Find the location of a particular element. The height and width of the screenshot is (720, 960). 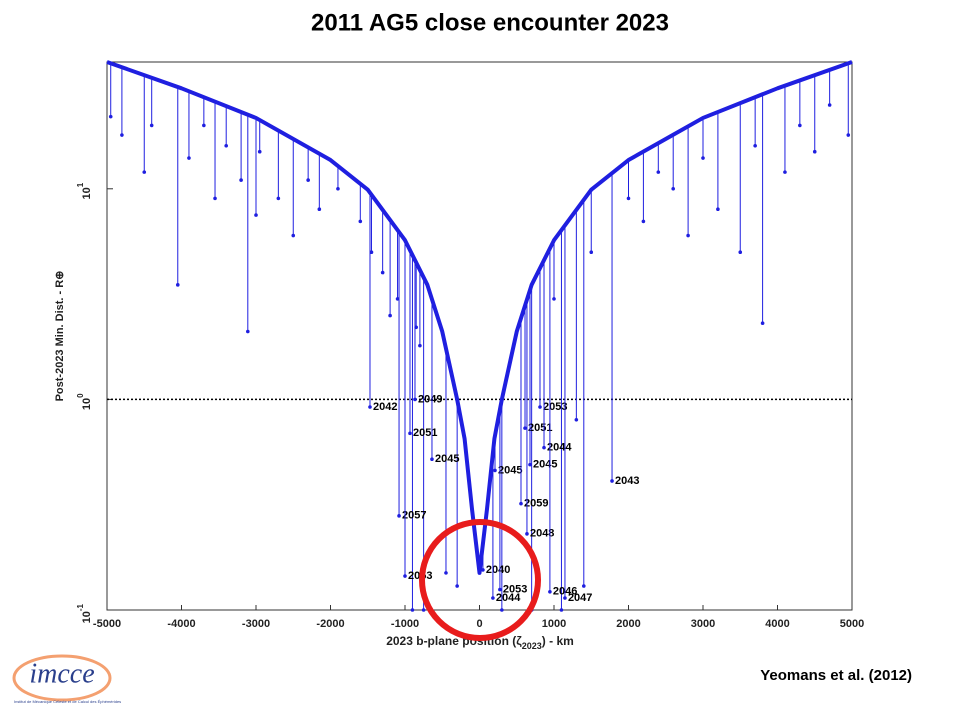

x-axis-label-sub: 2023 is located at coordinates (532, 646).